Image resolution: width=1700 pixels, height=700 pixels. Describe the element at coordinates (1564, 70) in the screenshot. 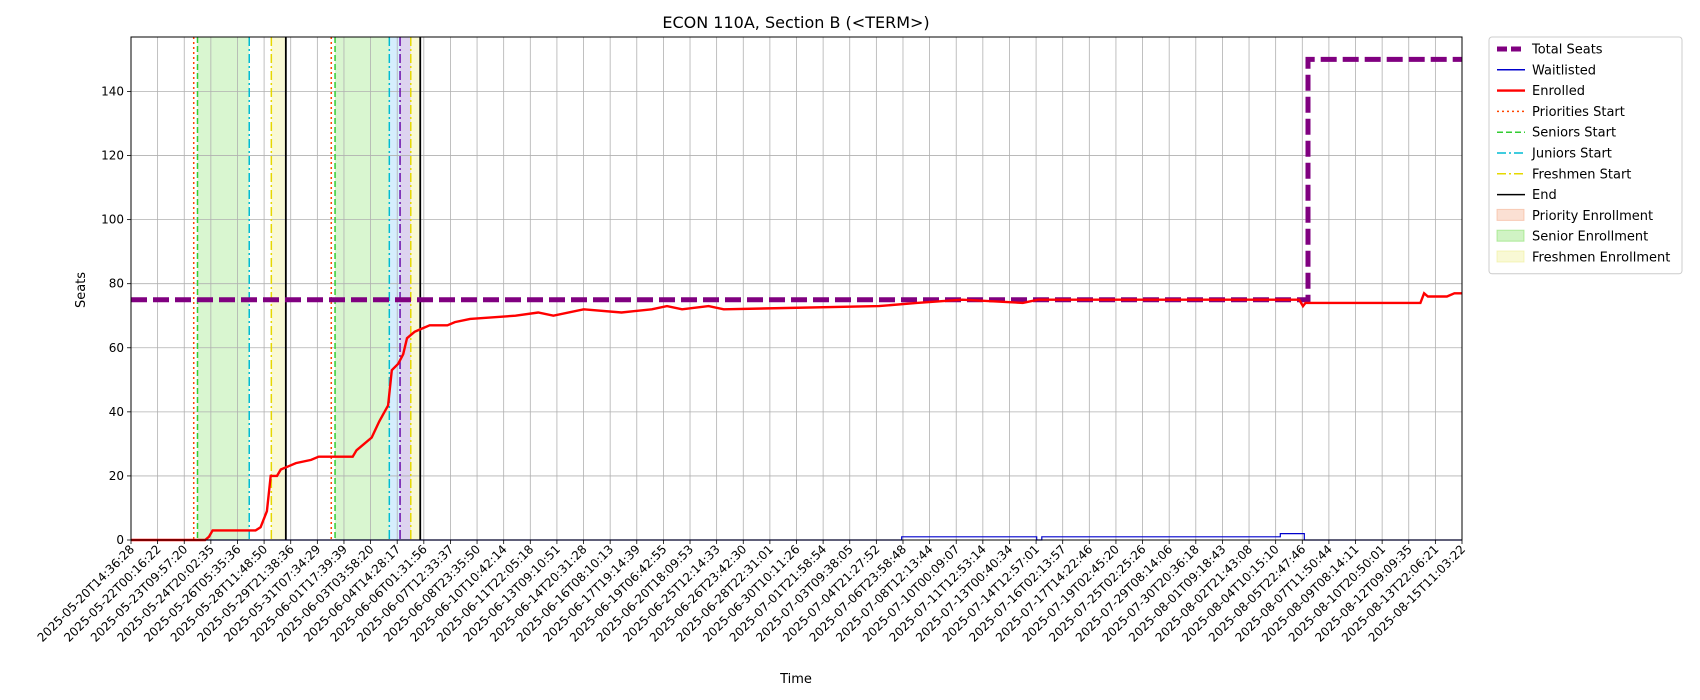

I see `legend-label: Waitlisted` at that location.